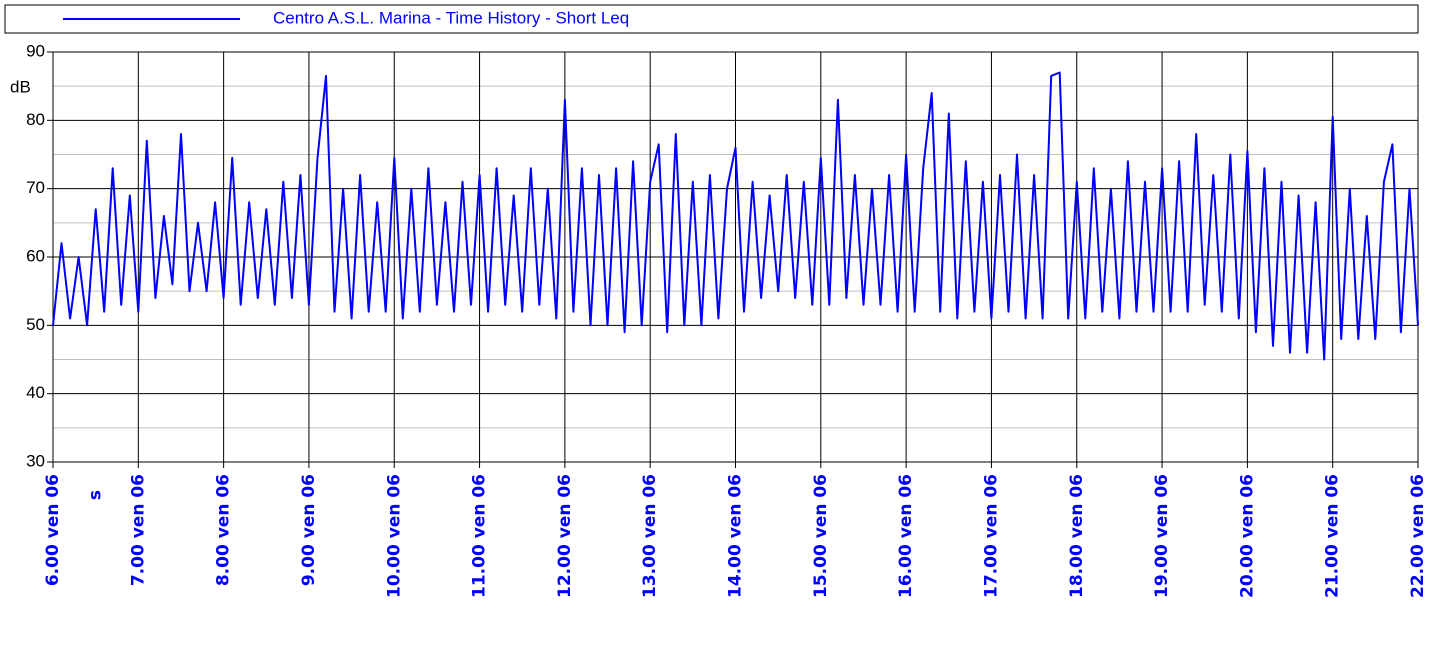 The image size is (1442, 655). Describe the element at coordinates (20, 86) in the screenshot. I see `y-axis-label: dB` at that location.